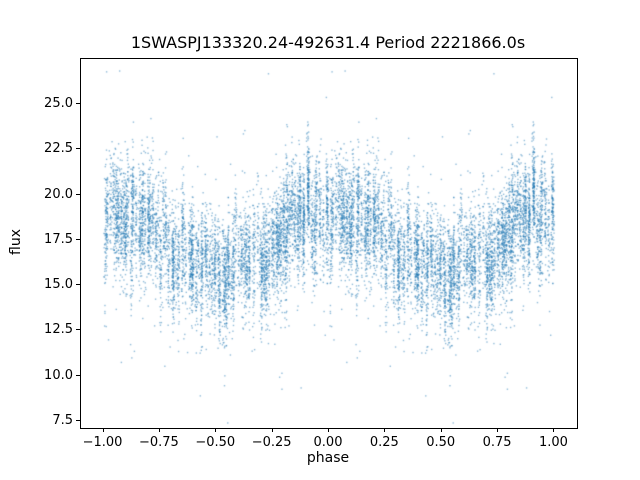 The width and height of the screenshot is (640, 480). What do you see at coordinates (384, 442) in the screenshot?
I see `x-tick-label: 0.25` at bounding box center [384, 442].